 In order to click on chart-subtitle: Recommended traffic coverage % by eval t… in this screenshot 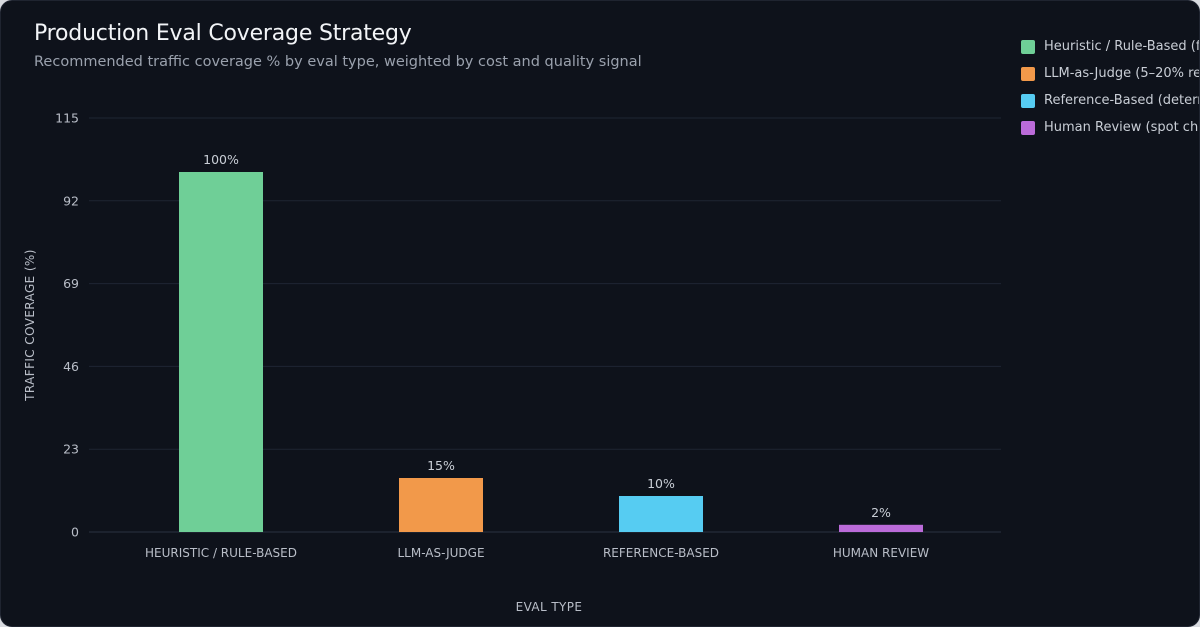, I will do `click(338, 62)`.